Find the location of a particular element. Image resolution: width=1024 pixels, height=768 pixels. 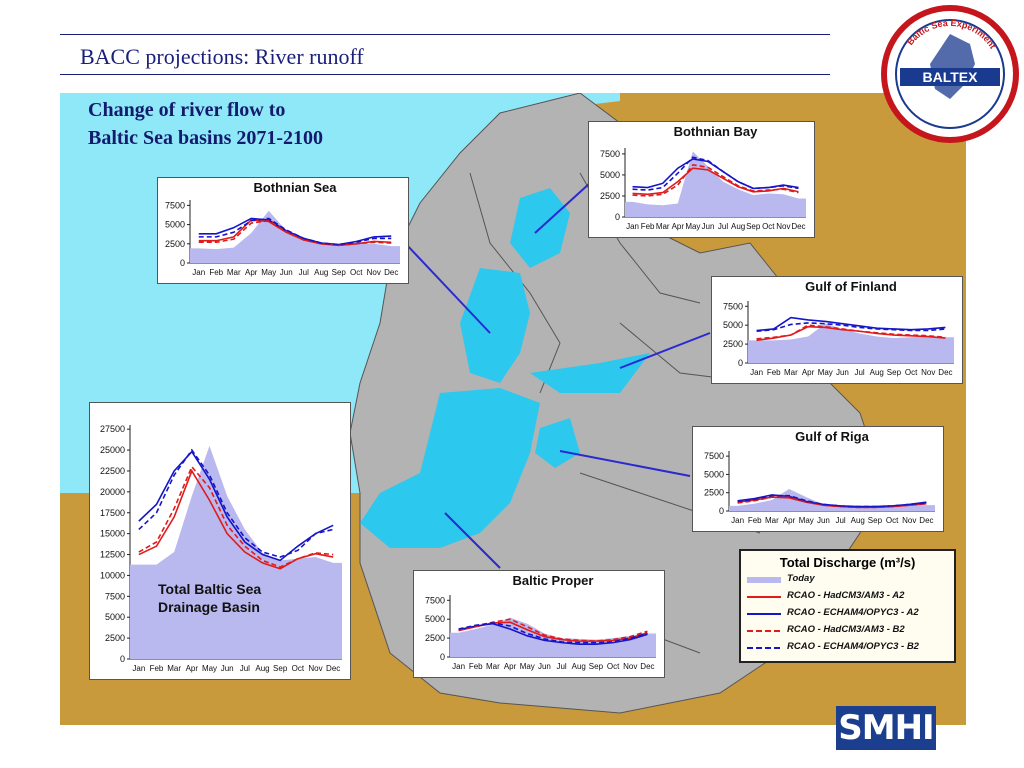

legend-title: Total Discharge (m³/s) is located at coordinates (847, 562).